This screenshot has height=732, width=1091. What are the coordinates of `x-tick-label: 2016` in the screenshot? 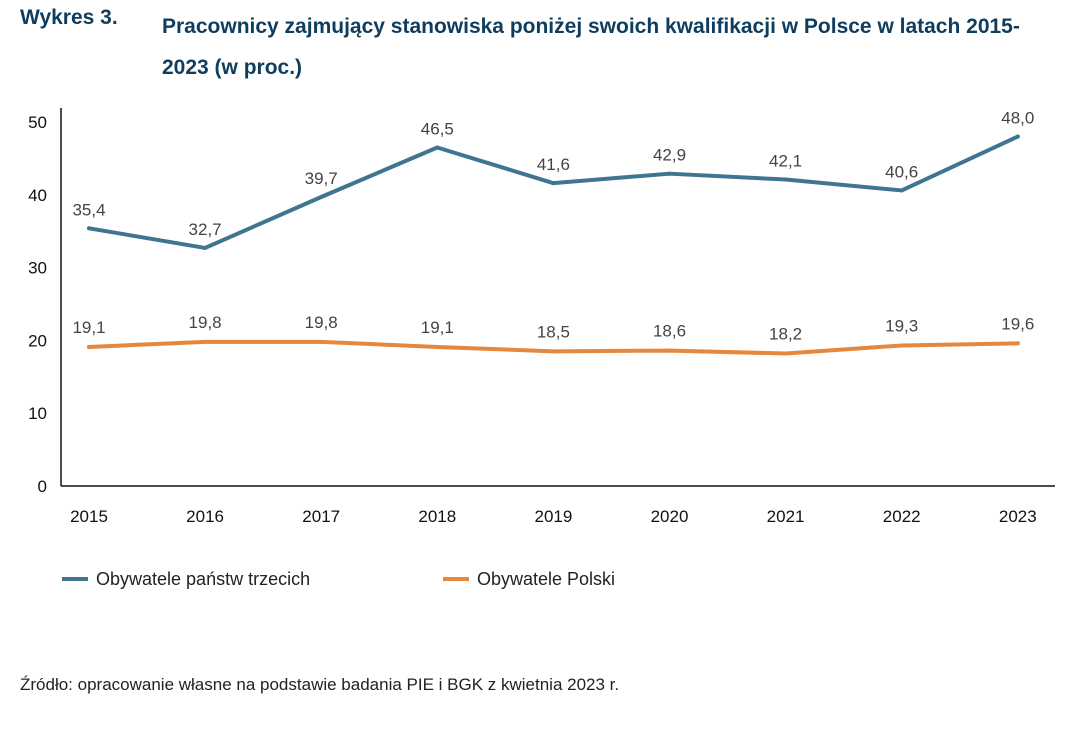 It's located at (205, 516).